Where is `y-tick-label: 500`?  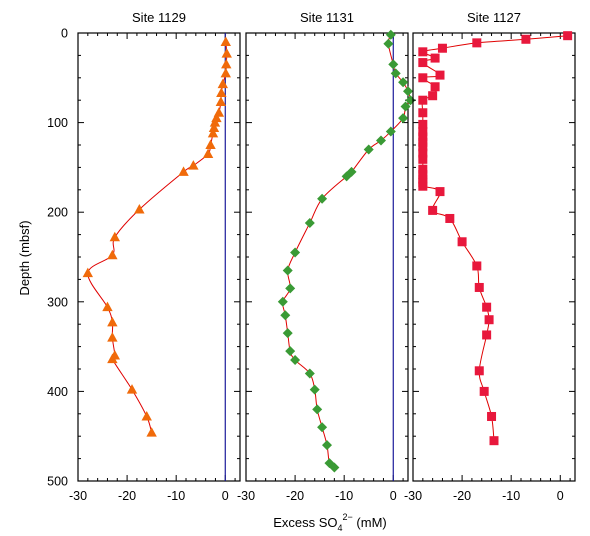
y-tick-label: 500 is located at coordinates (57, 482).